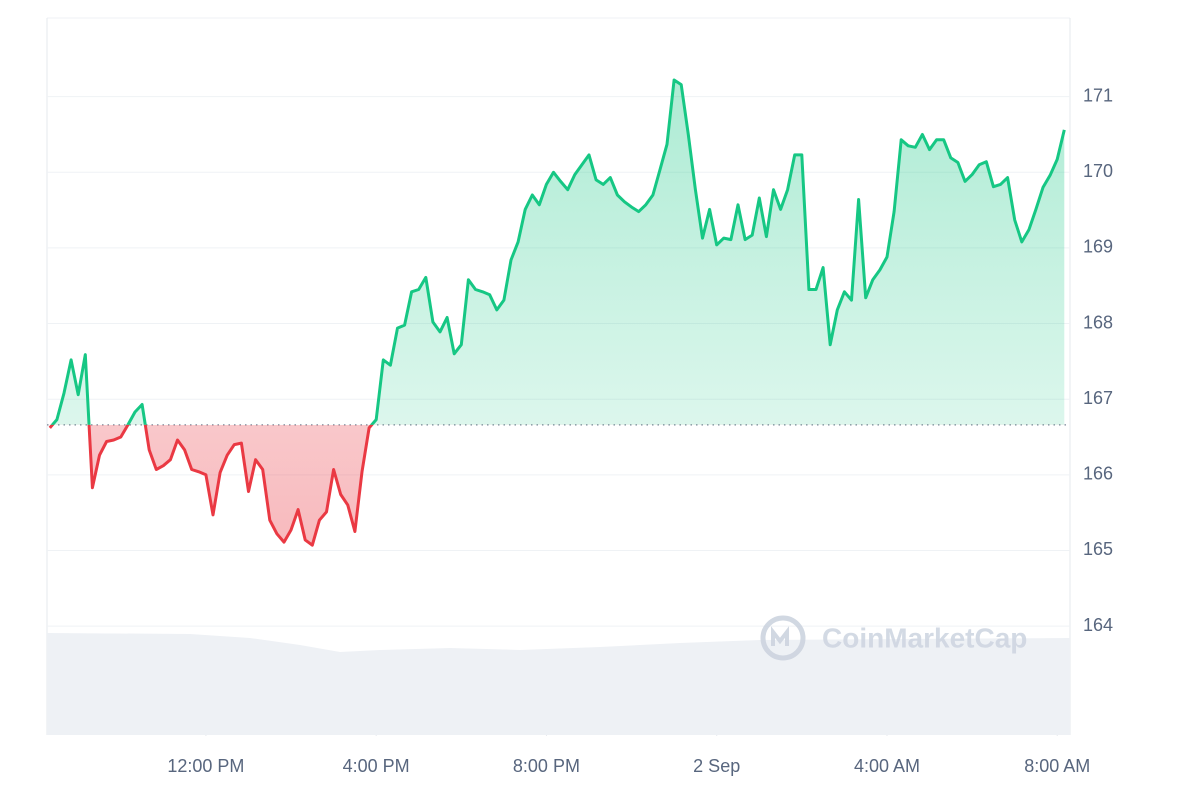  Describe the element at coordinates (1098, 171) in the screenshot. I see `y-tick-label: 170` at that location.